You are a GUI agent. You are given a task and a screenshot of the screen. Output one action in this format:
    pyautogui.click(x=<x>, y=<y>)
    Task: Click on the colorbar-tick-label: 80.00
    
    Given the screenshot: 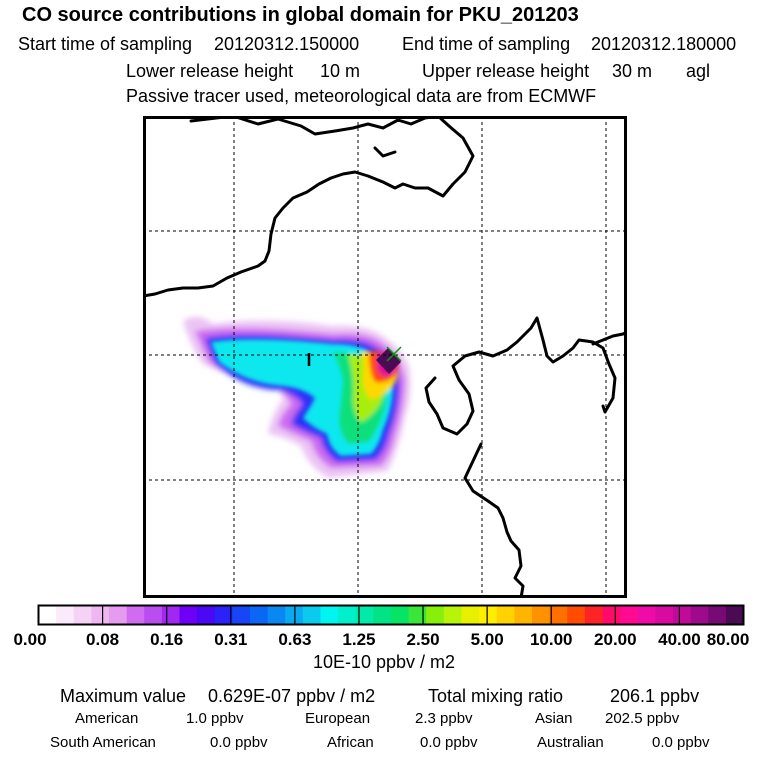 What is the action you would take?
    pyautogui.click(x=728, y=639)
    